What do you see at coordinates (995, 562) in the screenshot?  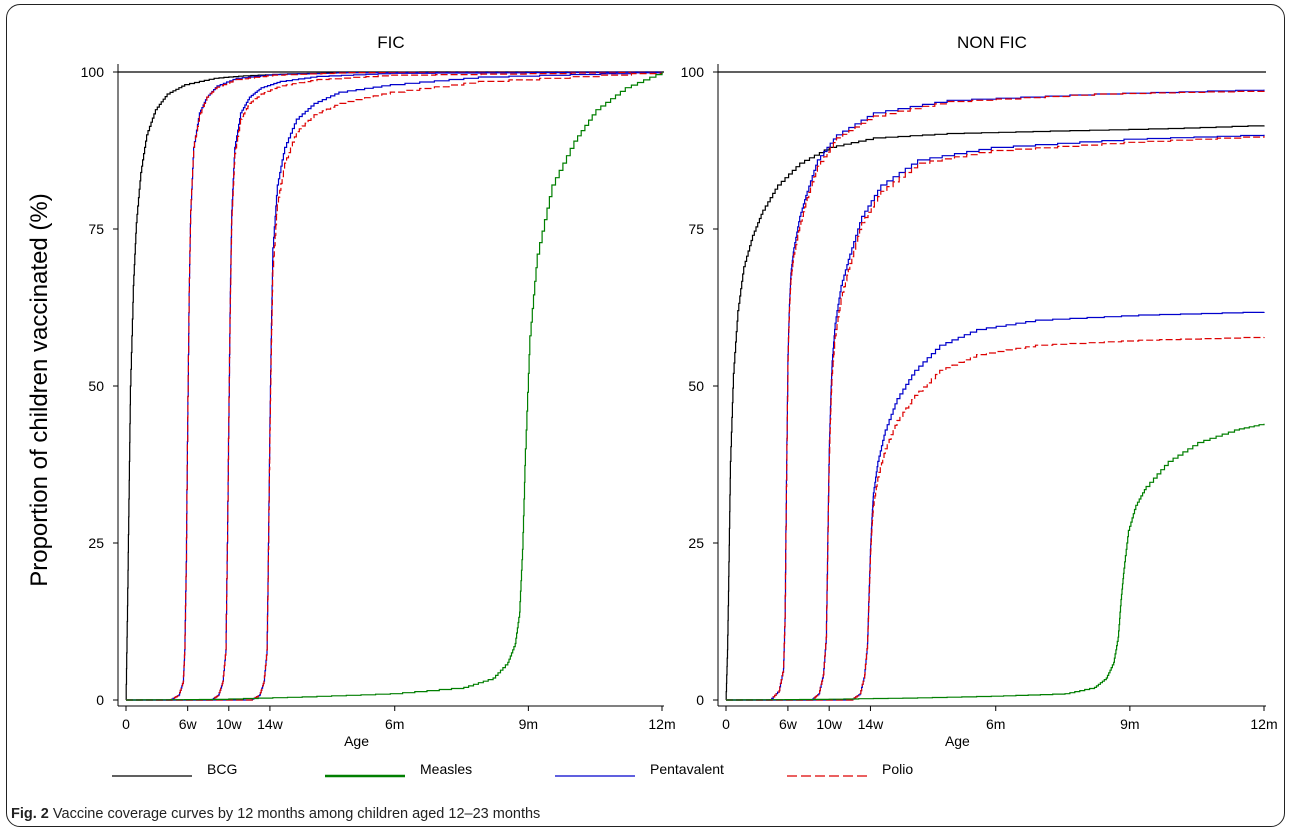 I see `series-line-measles` at bounding box center [995, 562].